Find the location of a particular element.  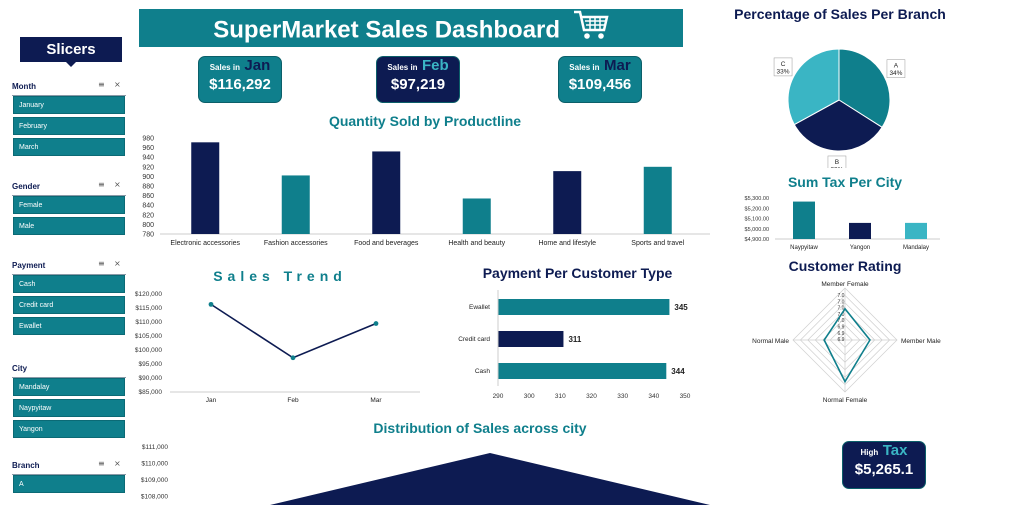

x-tick-label: 320 is located at coordinates (591, 396).